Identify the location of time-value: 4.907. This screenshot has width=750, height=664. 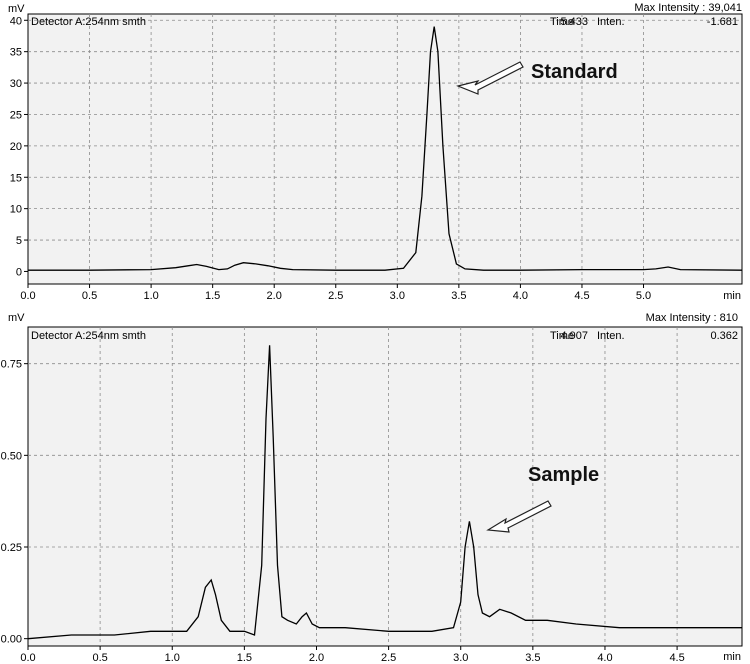
(574, 336).